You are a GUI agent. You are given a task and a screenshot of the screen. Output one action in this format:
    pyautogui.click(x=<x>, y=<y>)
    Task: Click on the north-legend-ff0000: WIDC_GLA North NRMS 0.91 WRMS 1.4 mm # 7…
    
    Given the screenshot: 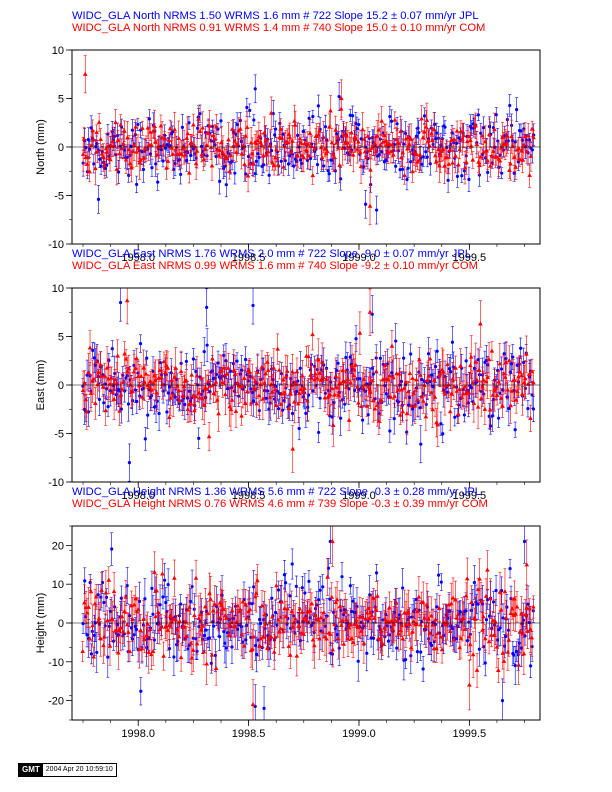 What is the action you would take?
    pyautogui.click(x=278, y=28)
    